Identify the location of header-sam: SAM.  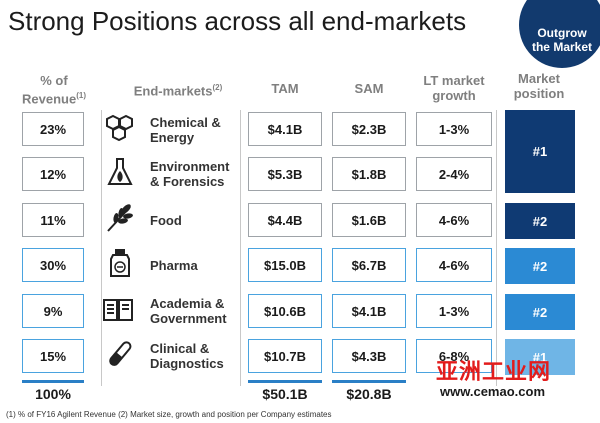
(369, 88).